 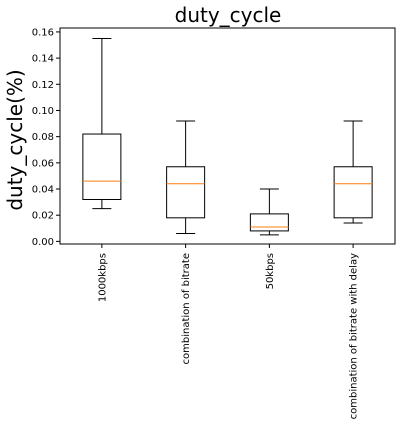 I want to click on x-category-label: combination of bitrate with delay, so click(x=354, y=336).